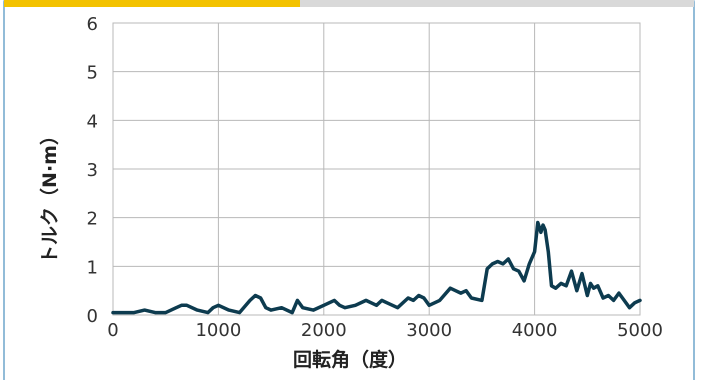 The width and height of the screenshot is (702, 380). What do you see at coordinates (92, 24) in the screenshot?
I see `y-tick-label-6: 6` at bounding box center [92, 24].